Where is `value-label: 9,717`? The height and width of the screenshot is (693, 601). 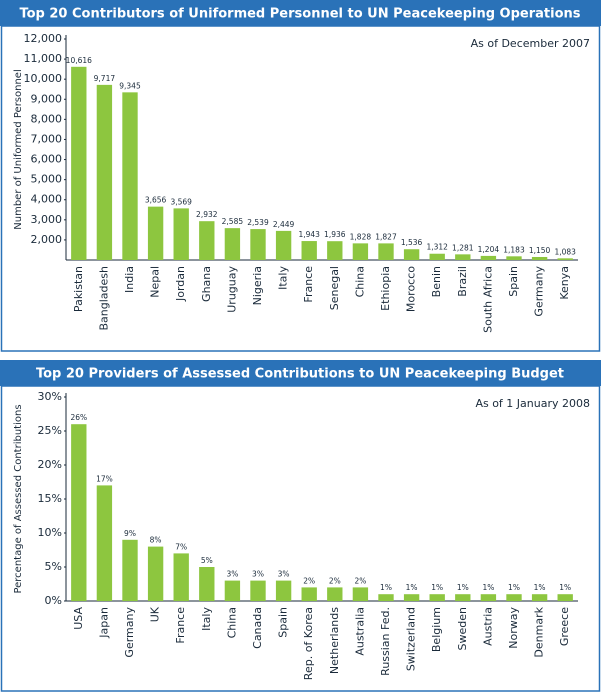 value-label: 9,717 is located at coordinates (105, 78).